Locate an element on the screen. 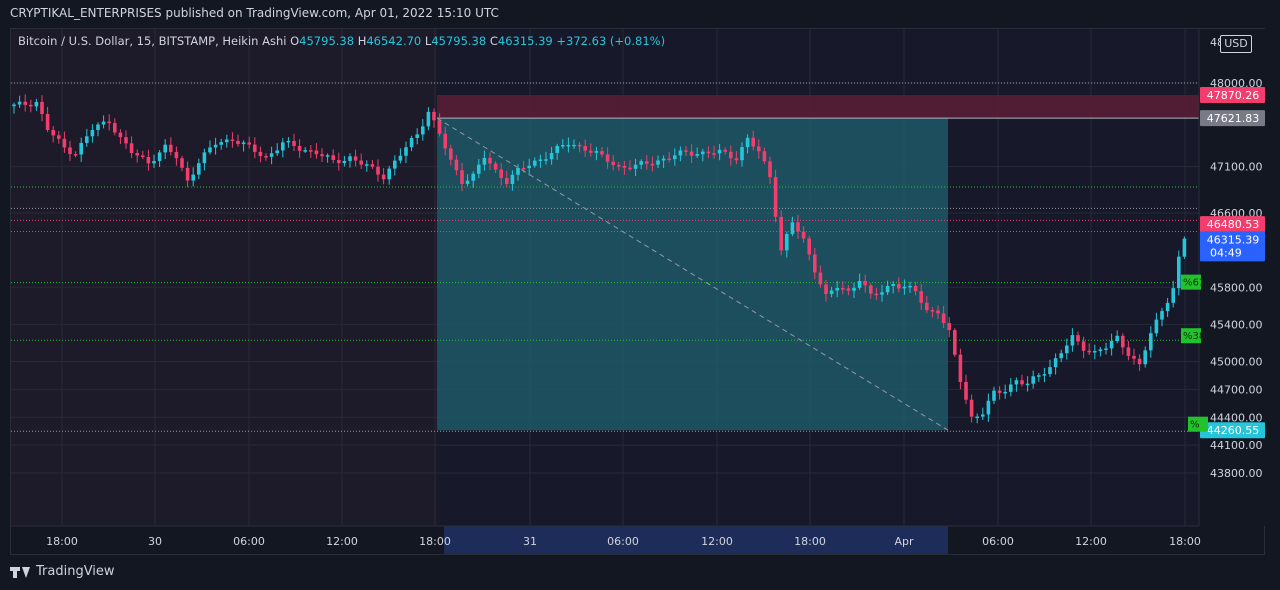 Image resolution: width=1280 pixels, height=590 pixels. currency-button: USD is located at coordinates (1236, 44).